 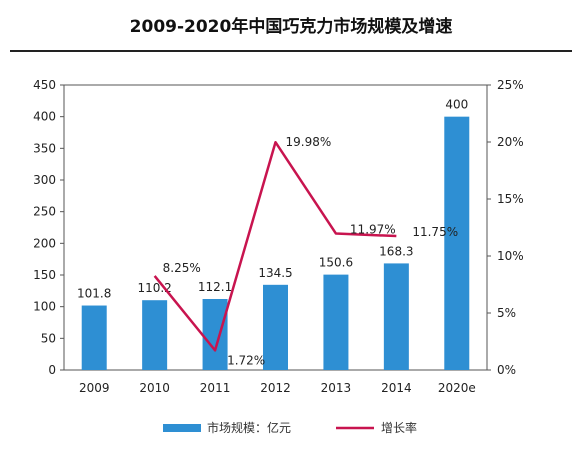 What do you see at coordinates (510, 142) in the screenshot?
I see `right-tick-label: 20%` at bounding box center [510, 142].